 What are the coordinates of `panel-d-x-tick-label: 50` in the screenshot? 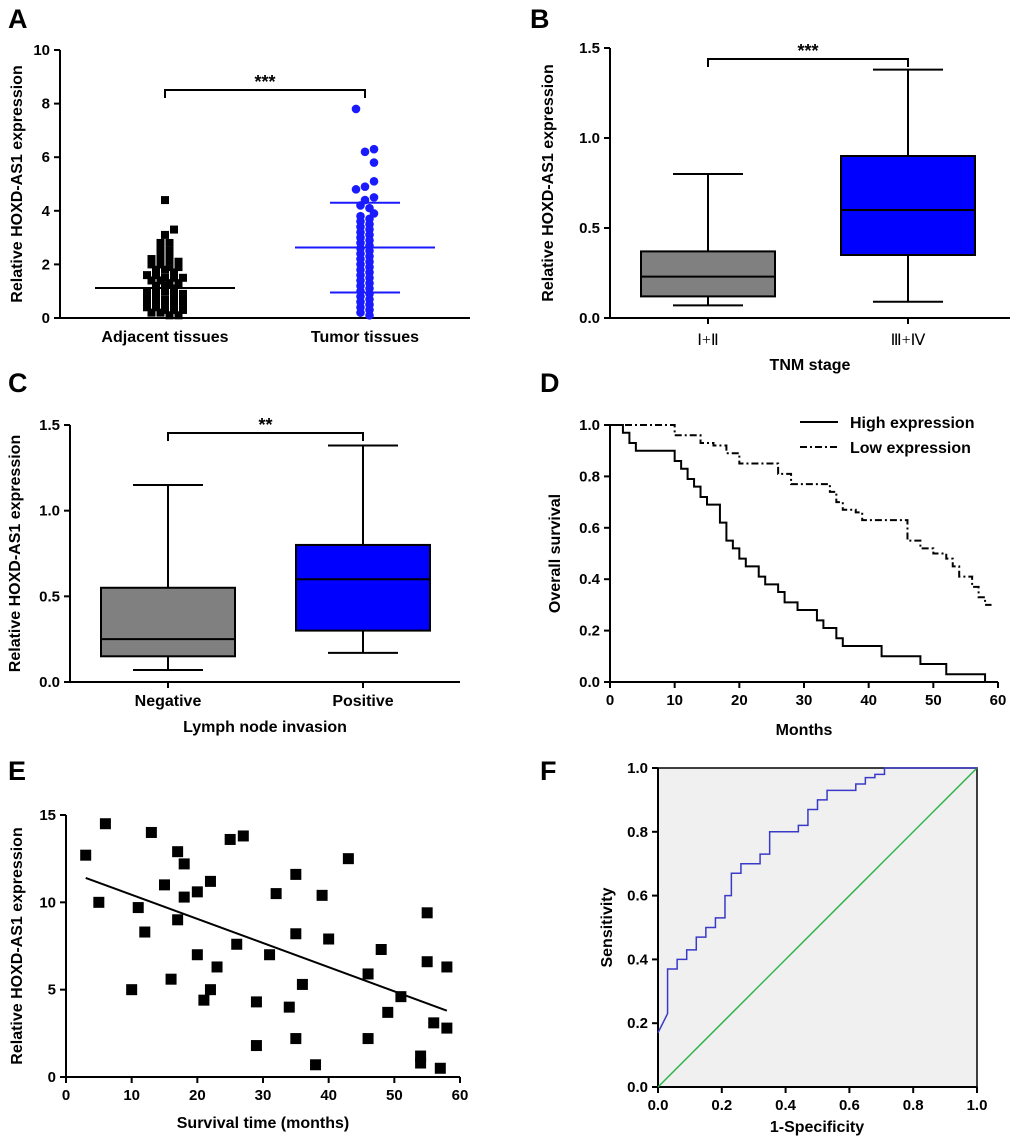 It's located at (933, 700).